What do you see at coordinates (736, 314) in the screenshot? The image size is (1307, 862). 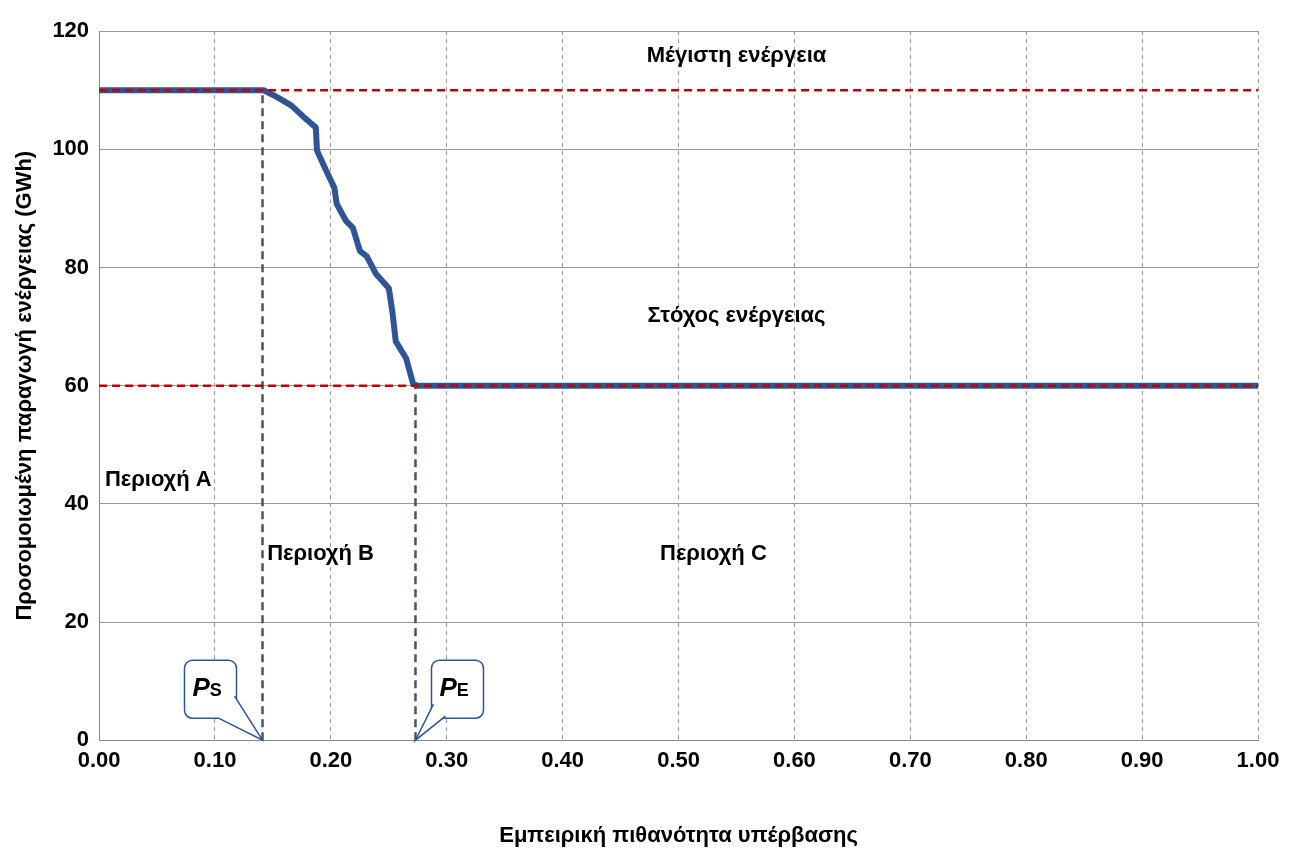 I see `ref-line-label: Στόχος ενέργειας` at bounding box center [736, 314].